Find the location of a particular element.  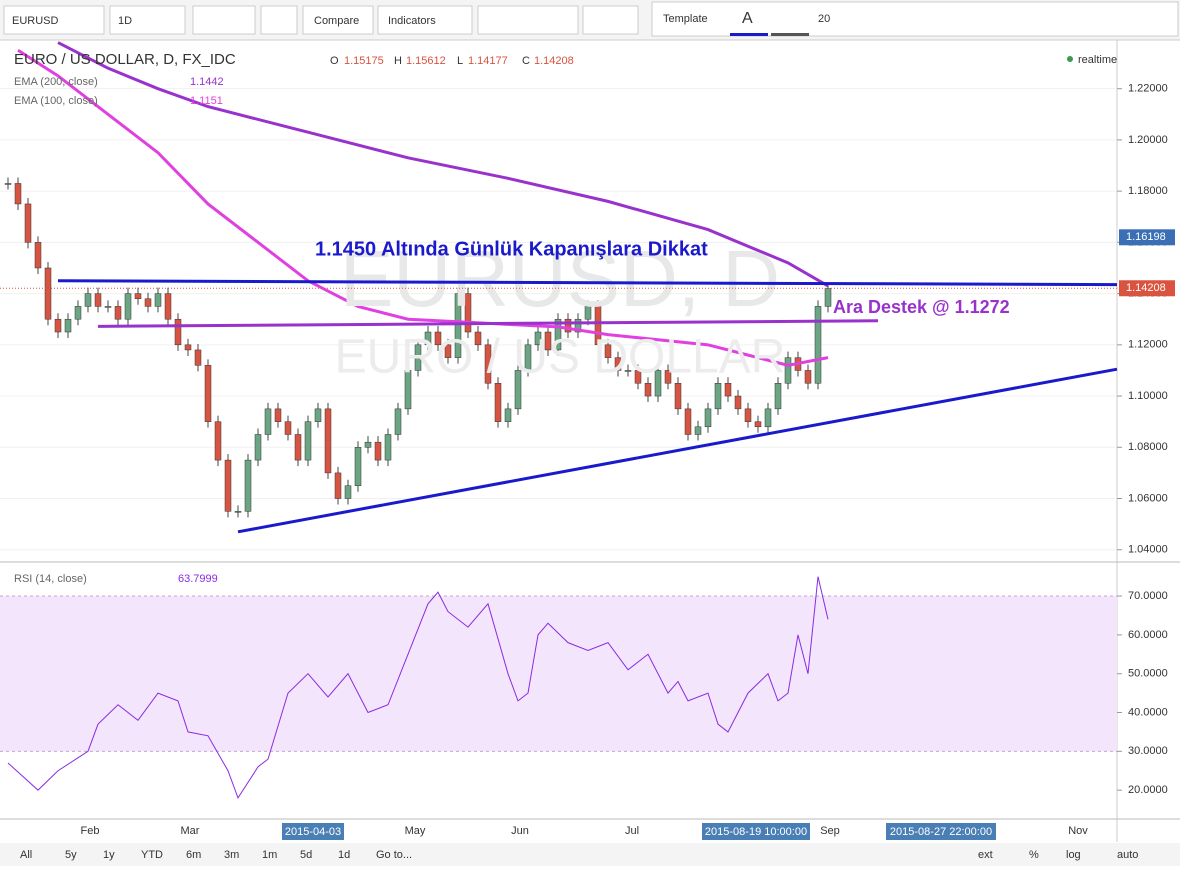

interval-box is located at coordinates (147, 20).